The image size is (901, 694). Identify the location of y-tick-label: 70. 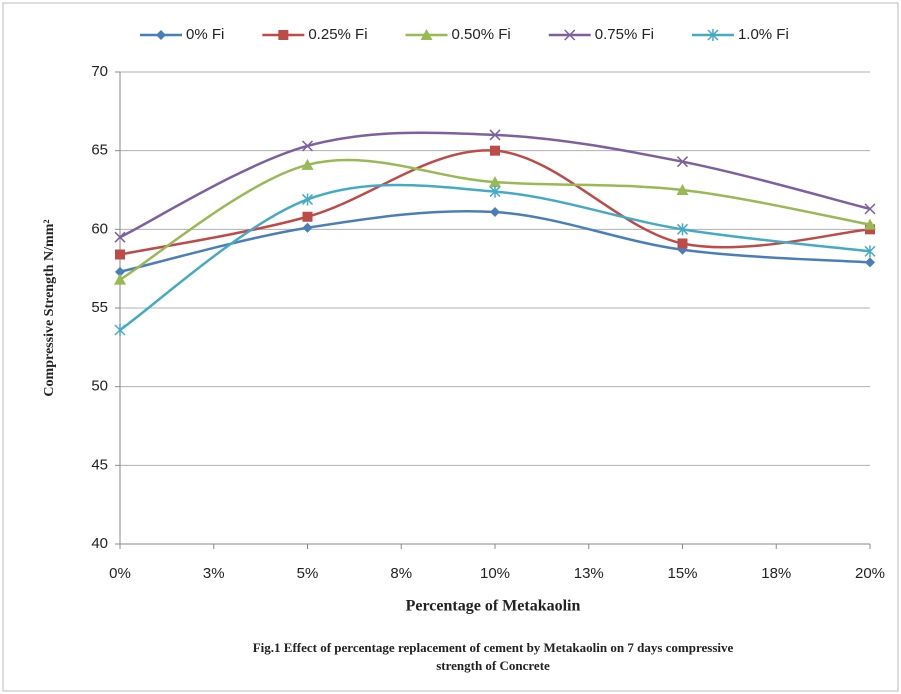
(99, 71).